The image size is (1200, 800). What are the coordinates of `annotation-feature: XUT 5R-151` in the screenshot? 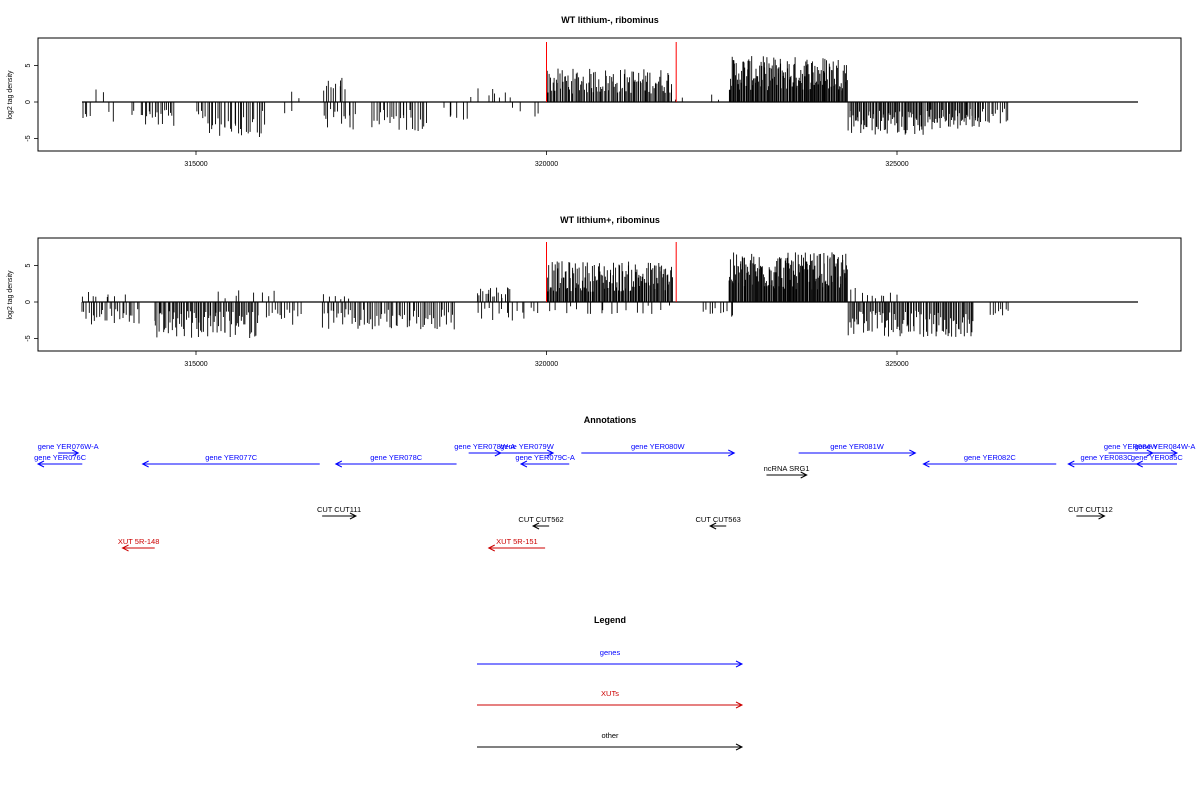 It's located at (516, 544).